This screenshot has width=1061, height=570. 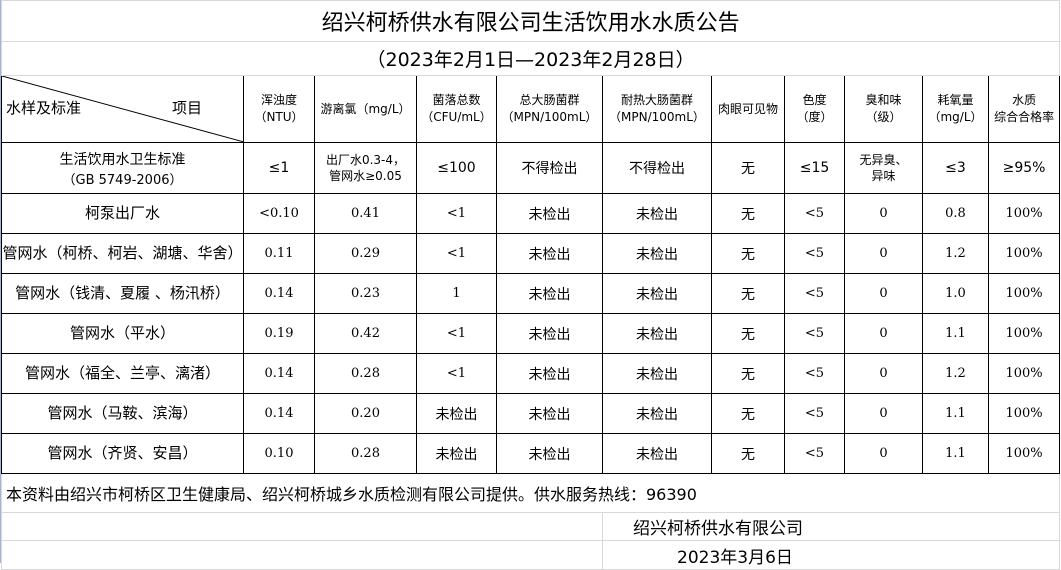 I want to click on corner-header-cell: 水样及标准 项目, so click(x=122, y=109).